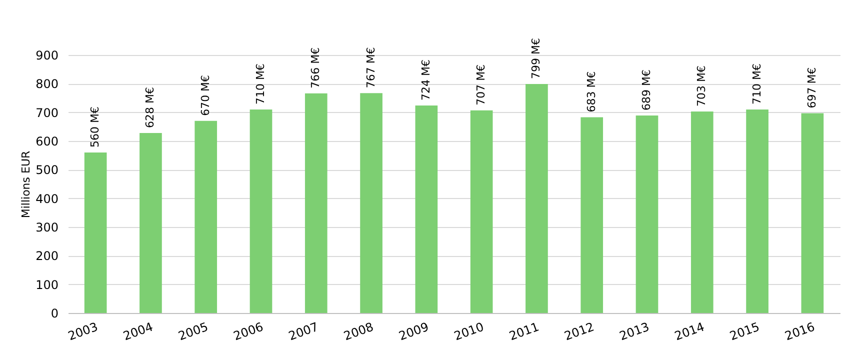  What do you see at coordinates (646, 90) in the screenshot?
I see `data-label: 689 M€` at bounding box center [646, 90].